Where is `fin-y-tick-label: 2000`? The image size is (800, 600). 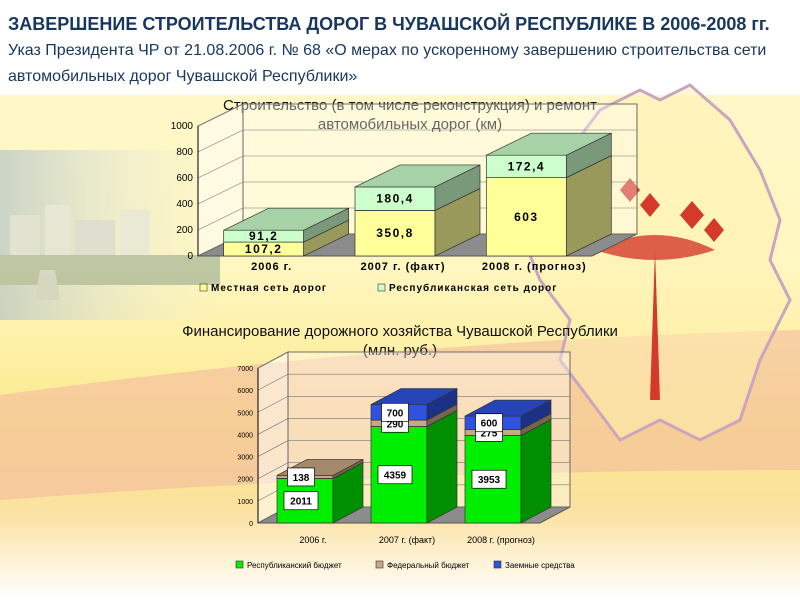 fin-y-tick-label: 2000 is located at coordinates (245, 480).